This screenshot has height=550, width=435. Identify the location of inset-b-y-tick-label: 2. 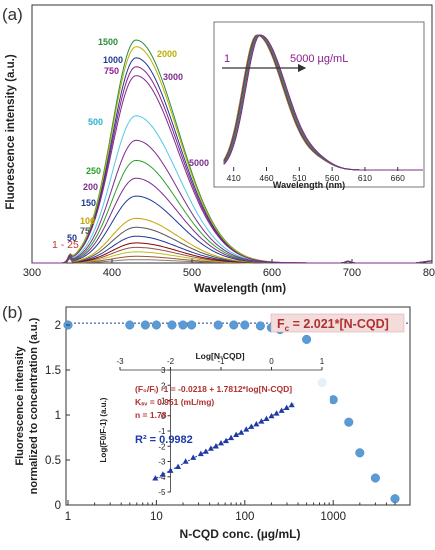
(163, 385).